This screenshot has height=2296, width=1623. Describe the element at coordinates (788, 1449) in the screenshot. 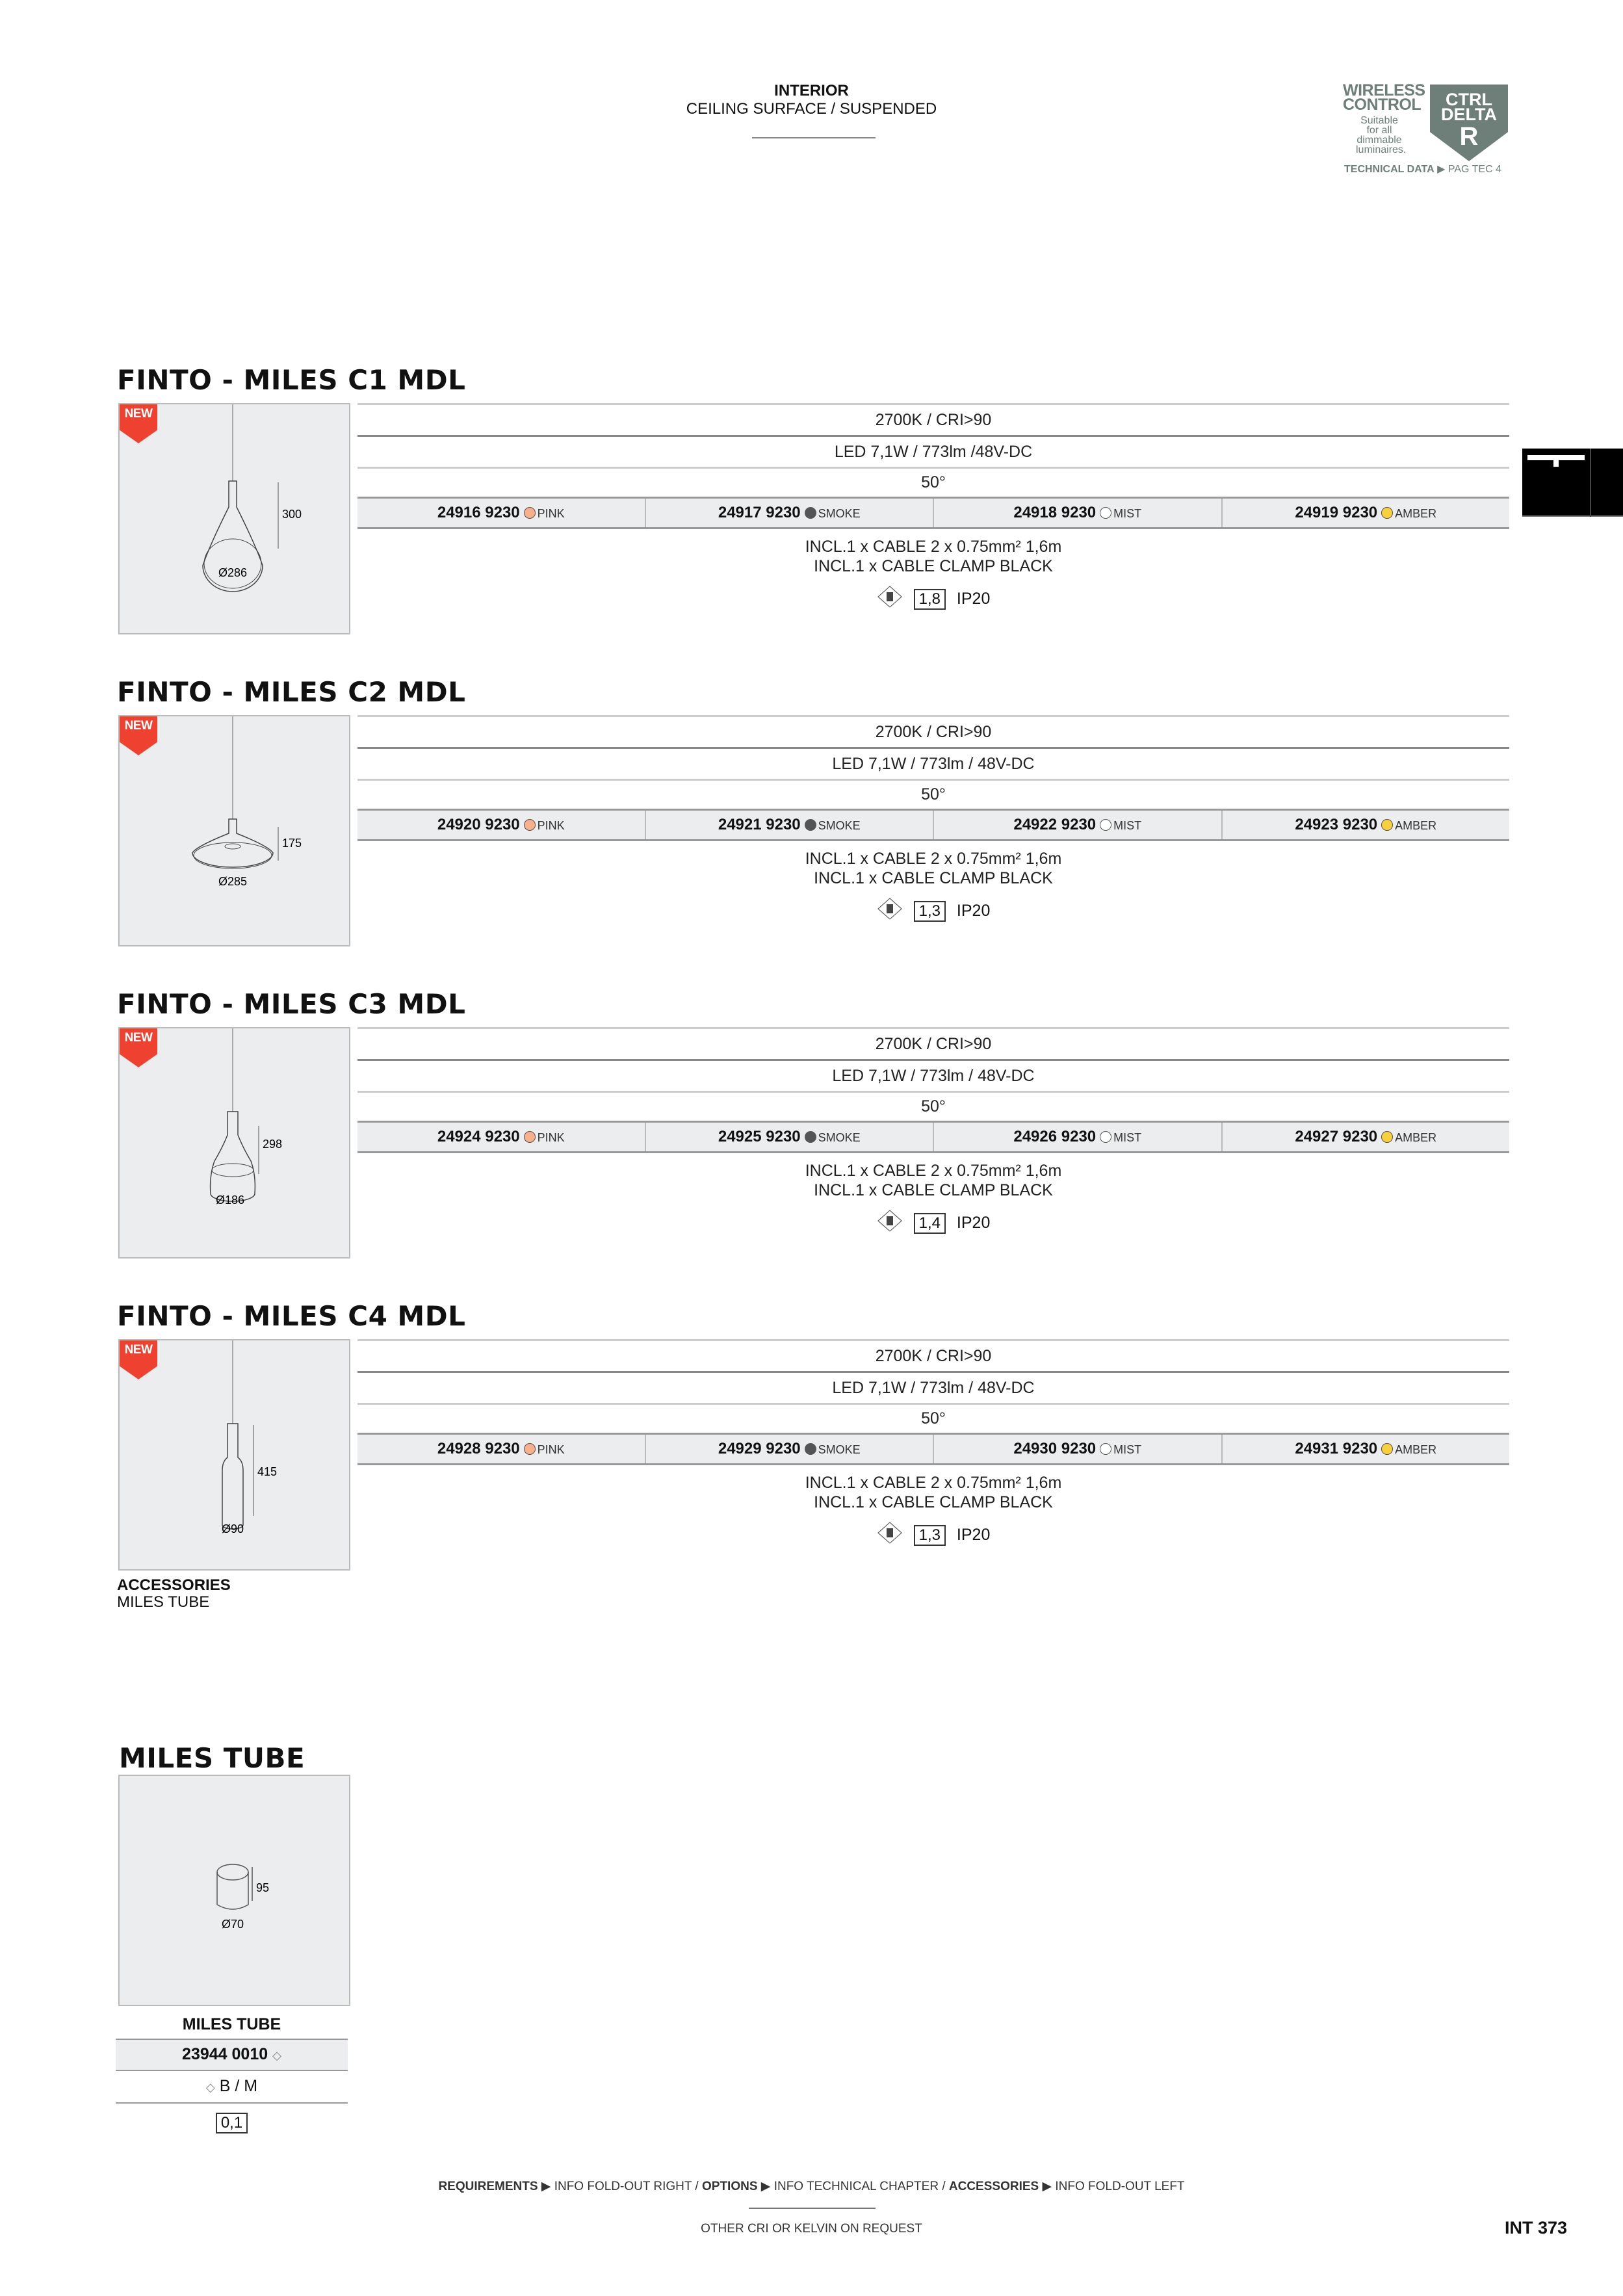

I see `product-code-24929-9230: 24929 9230 SMOKE` at that location.